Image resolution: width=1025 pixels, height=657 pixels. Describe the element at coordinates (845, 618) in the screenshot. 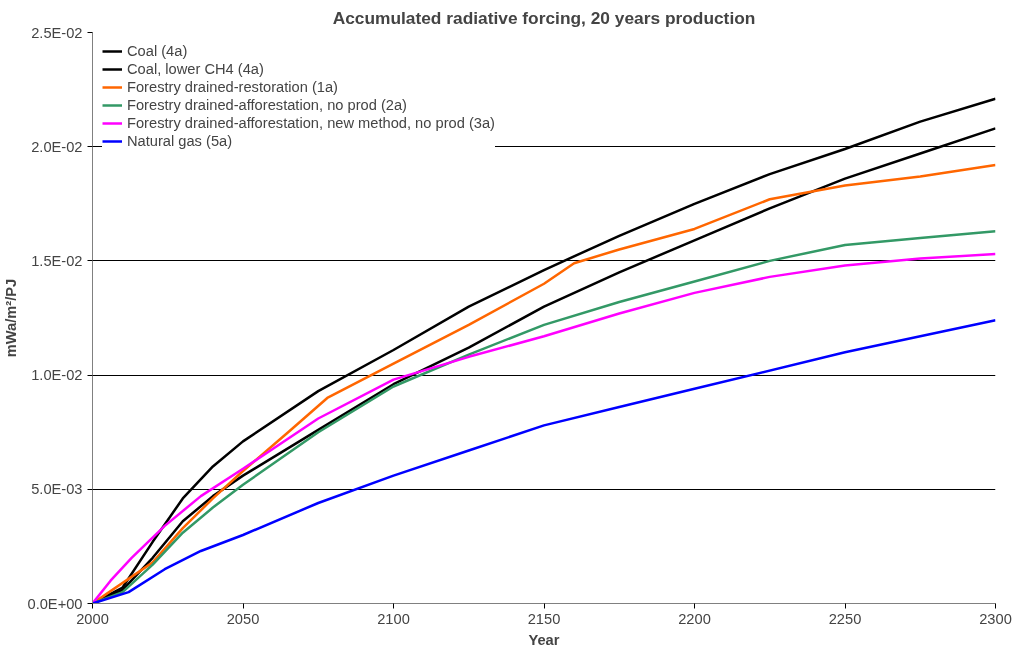

I see `x-tick-label: 2250` at that location.